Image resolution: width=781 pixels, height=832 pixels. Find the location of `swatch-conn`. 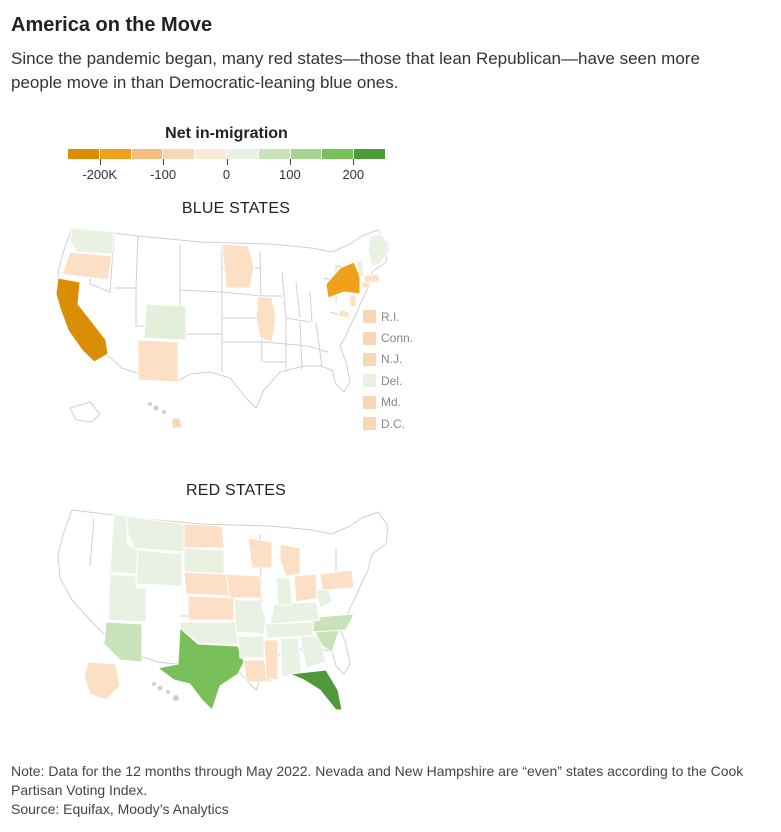

swatch-conn is located at coordinates (369, 338).